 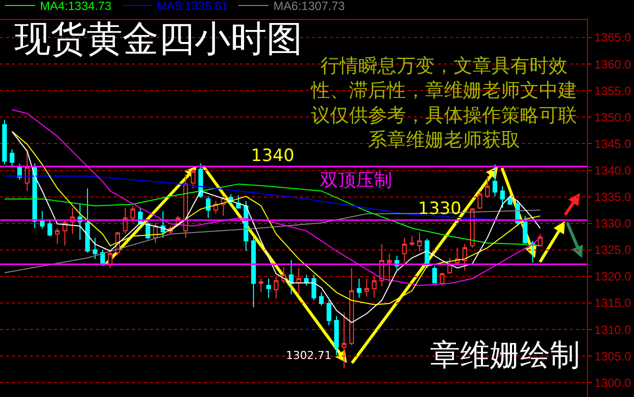 I want to click on annotation: 行情瞬息万变，文章具有时效性、滞后性，章维姗老师文中建议仅供参考，具体操作策略可联系章维姗老师获取, so click(x=443, y=103).